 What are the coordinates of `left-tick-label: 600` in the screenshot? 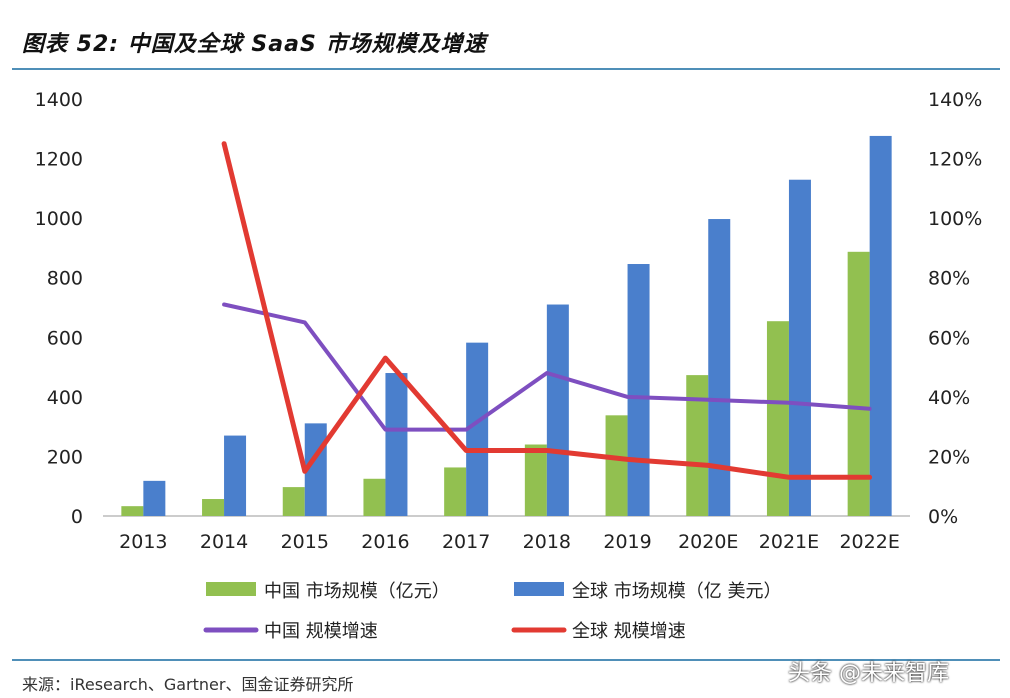 It's located at (65, 338).